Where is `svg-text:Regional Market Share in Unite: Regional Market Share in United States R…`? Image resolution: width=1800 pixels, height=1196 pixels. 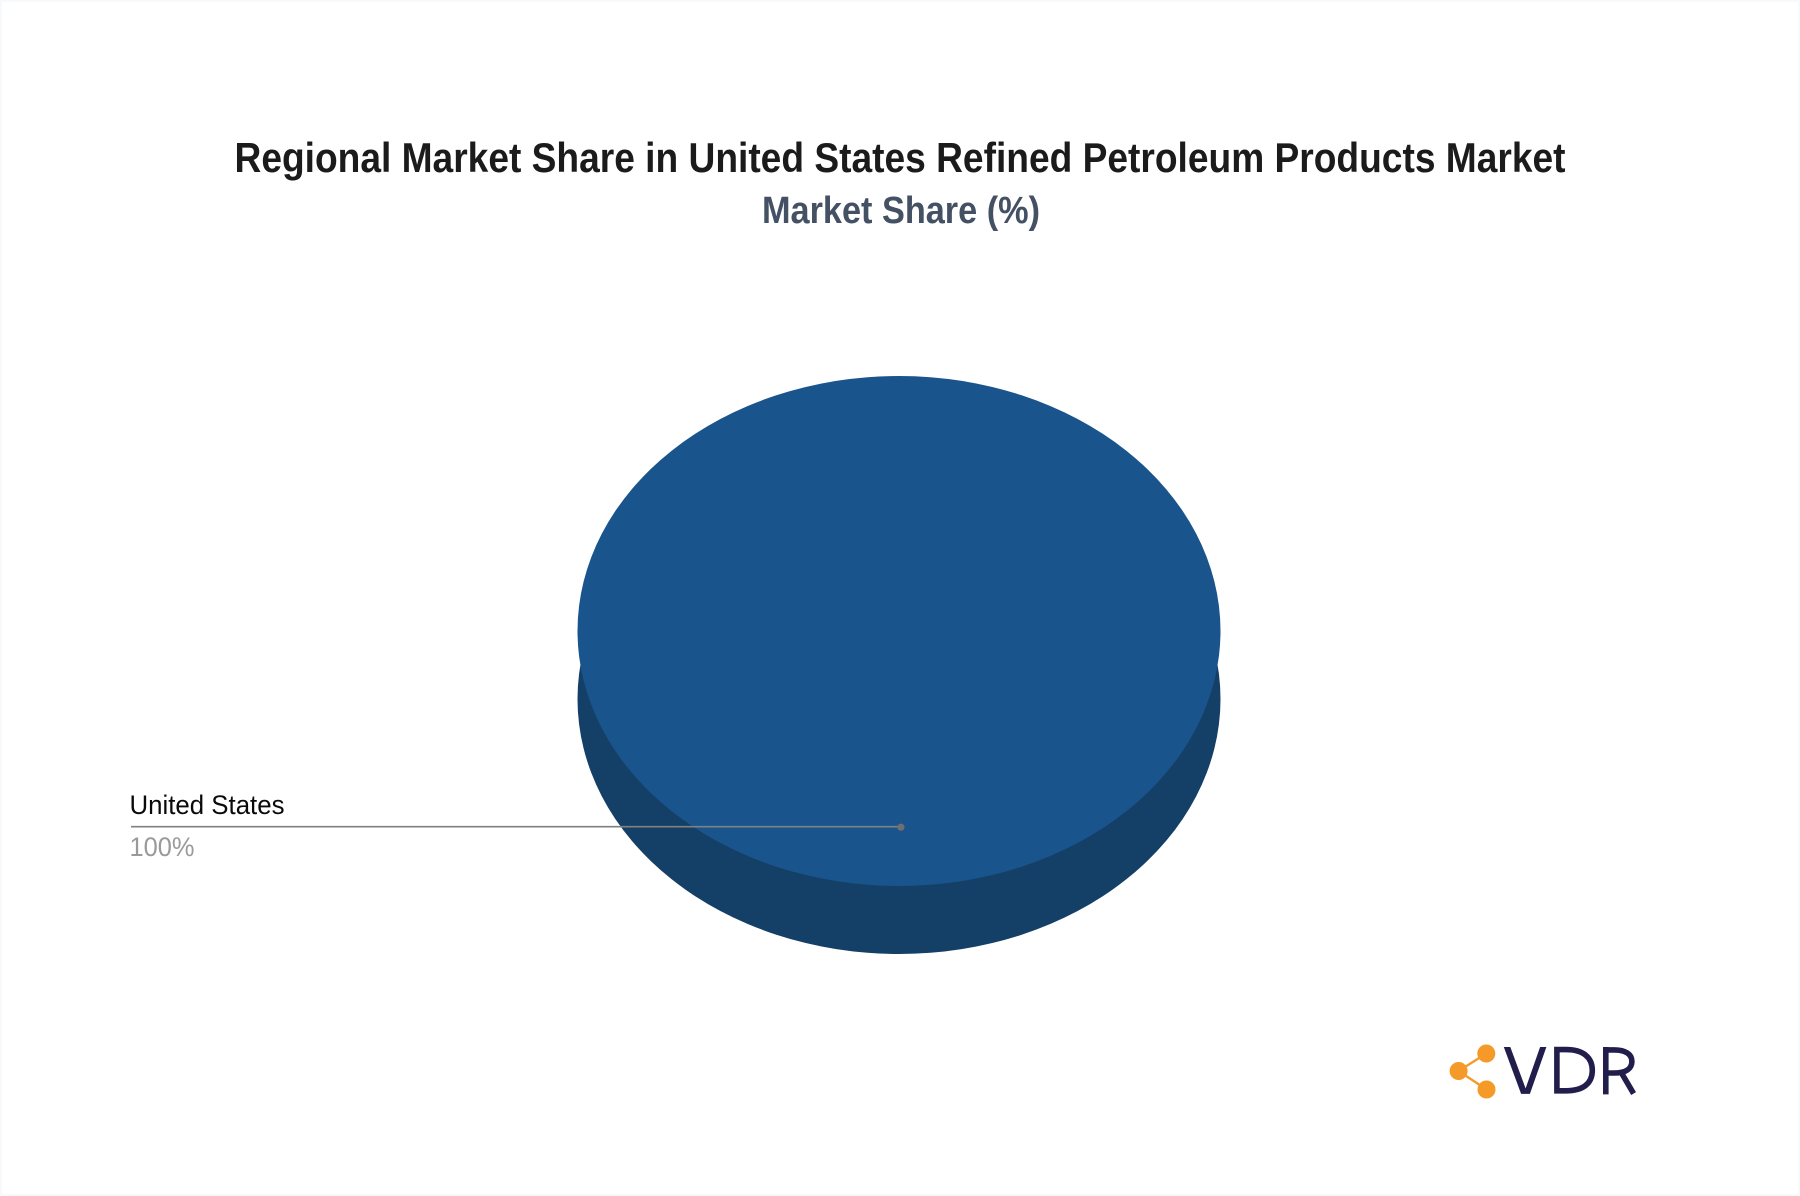
svg-text:Regional Market Share in Unite: Regional Market Share in United States R… is located at coordinates (900, 157).